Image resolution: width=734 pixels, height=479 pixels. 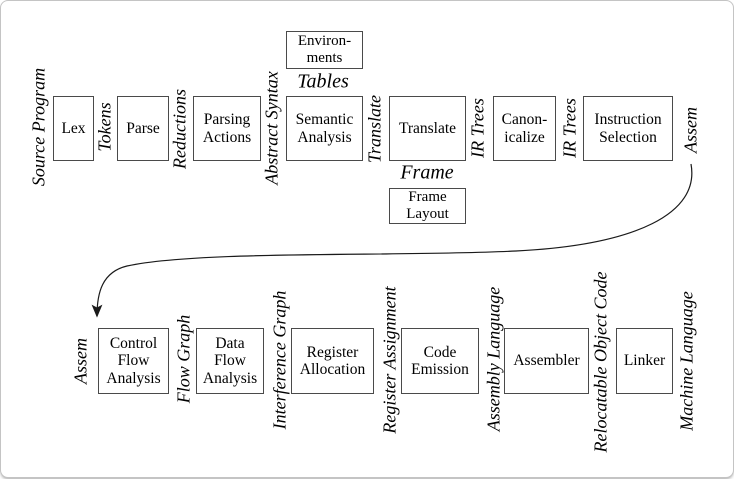 I want to click on phase-box-semantic-analysis: Semantic Analysis, so click(x=324, y=128).